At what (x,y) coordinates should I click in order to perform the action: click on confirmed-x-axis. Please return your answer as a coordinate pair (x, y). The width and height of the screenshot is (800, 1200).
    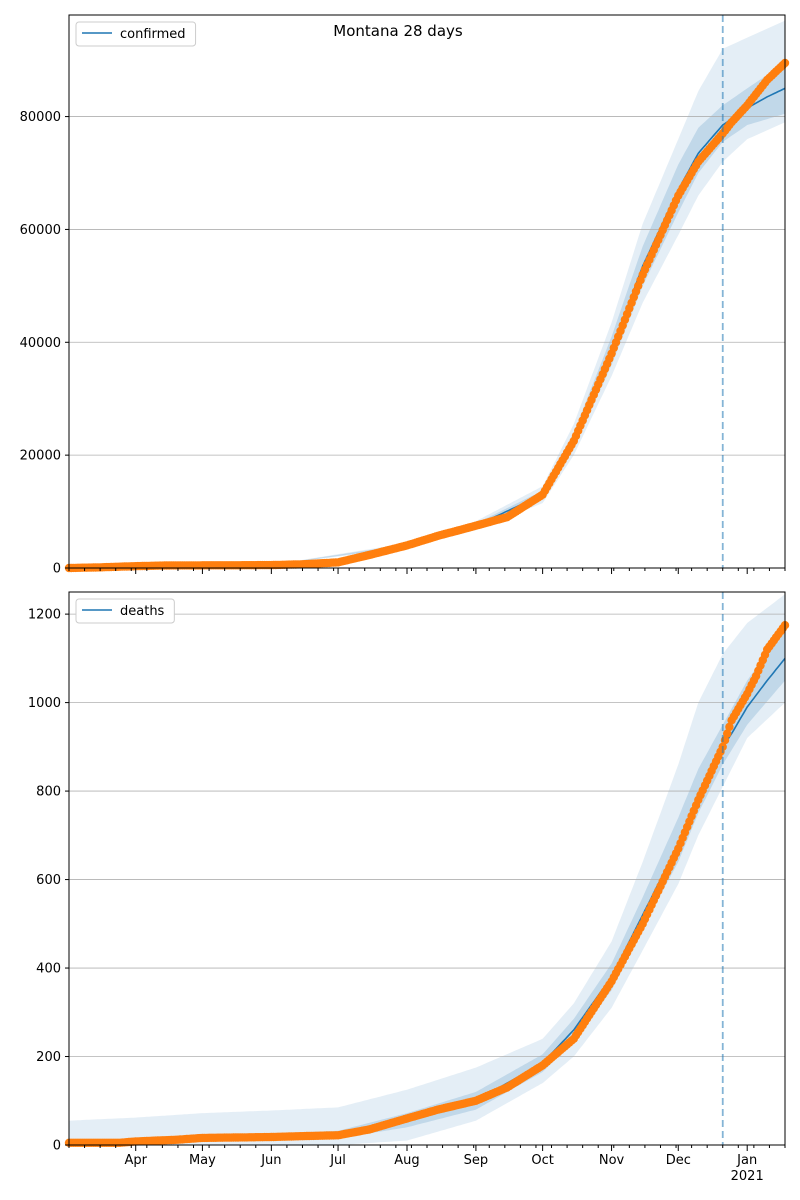
    Looking at the image, I should click on (427, 571).